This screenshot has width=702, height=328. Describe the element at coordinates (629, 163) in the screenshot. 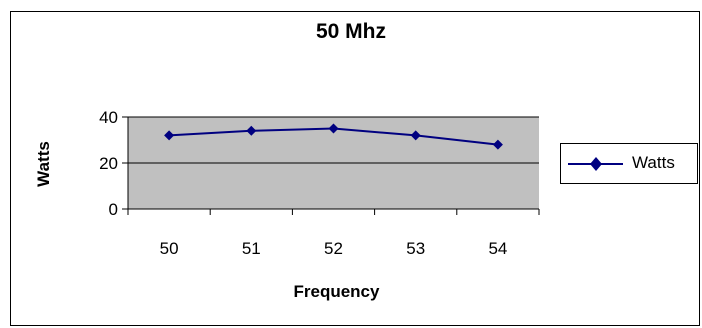

I see `legend: Watts` at that location.